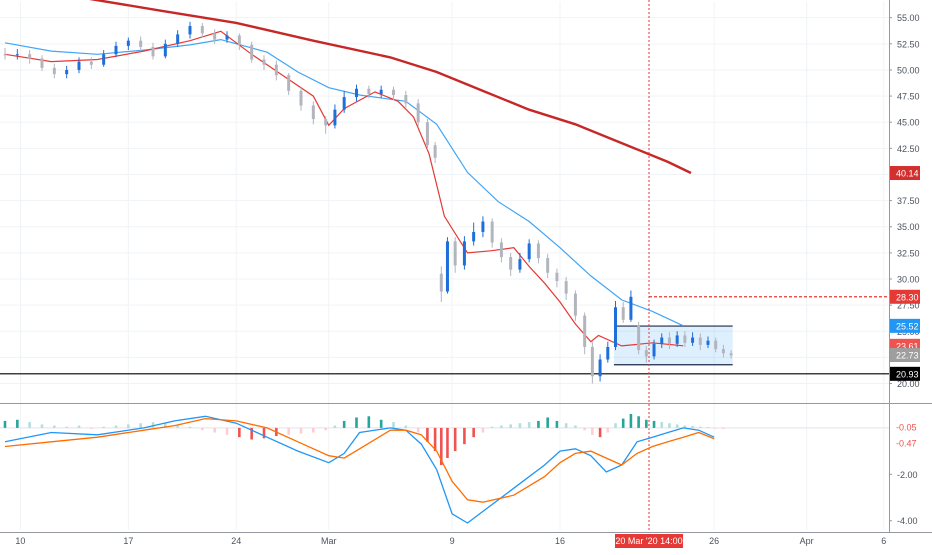  What do you see at coordinates (908, 280) in the screenshot?
I see `y-tick-label-10: 30.00` at bounding box center [908, 280].